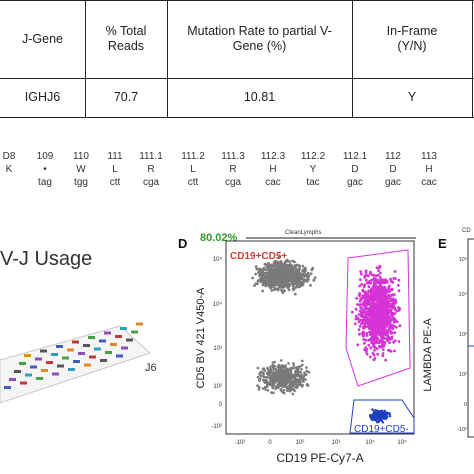 This screenshot has height=474, width=474. What do you see at coordinates (429, 355) in the screenshot?
I see `plot-e-ylabel-wrap: LAMBDA PE-A` at bounding box center [429, 355].